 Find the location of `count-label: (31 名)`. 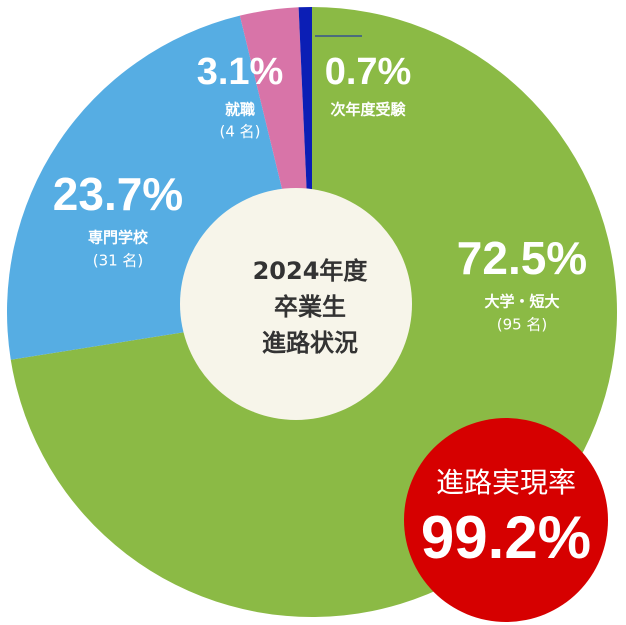

count-label: (31 名) is located at coordinates (118, 261).